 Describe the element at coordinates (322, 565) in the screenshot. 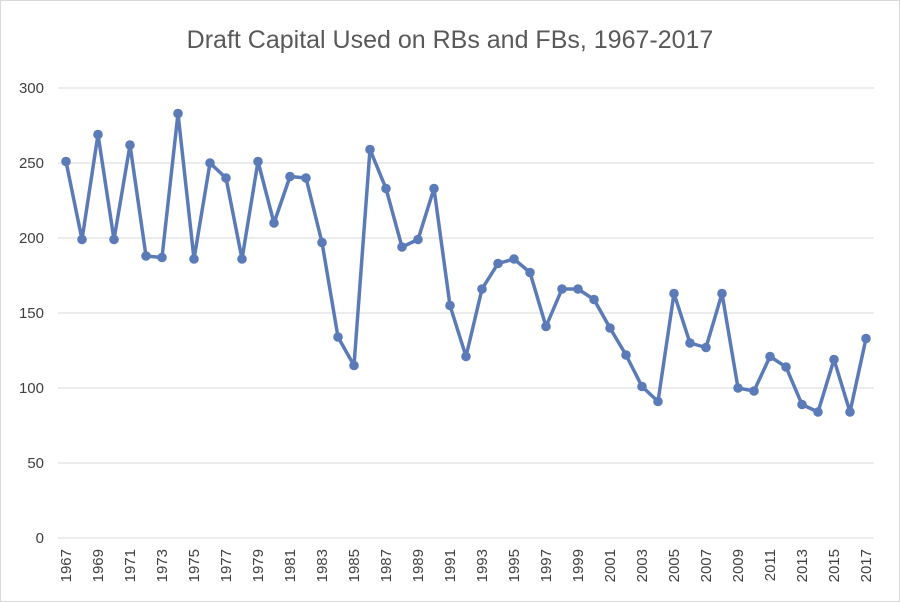

I see `x-tick-label: 1983` at that location.